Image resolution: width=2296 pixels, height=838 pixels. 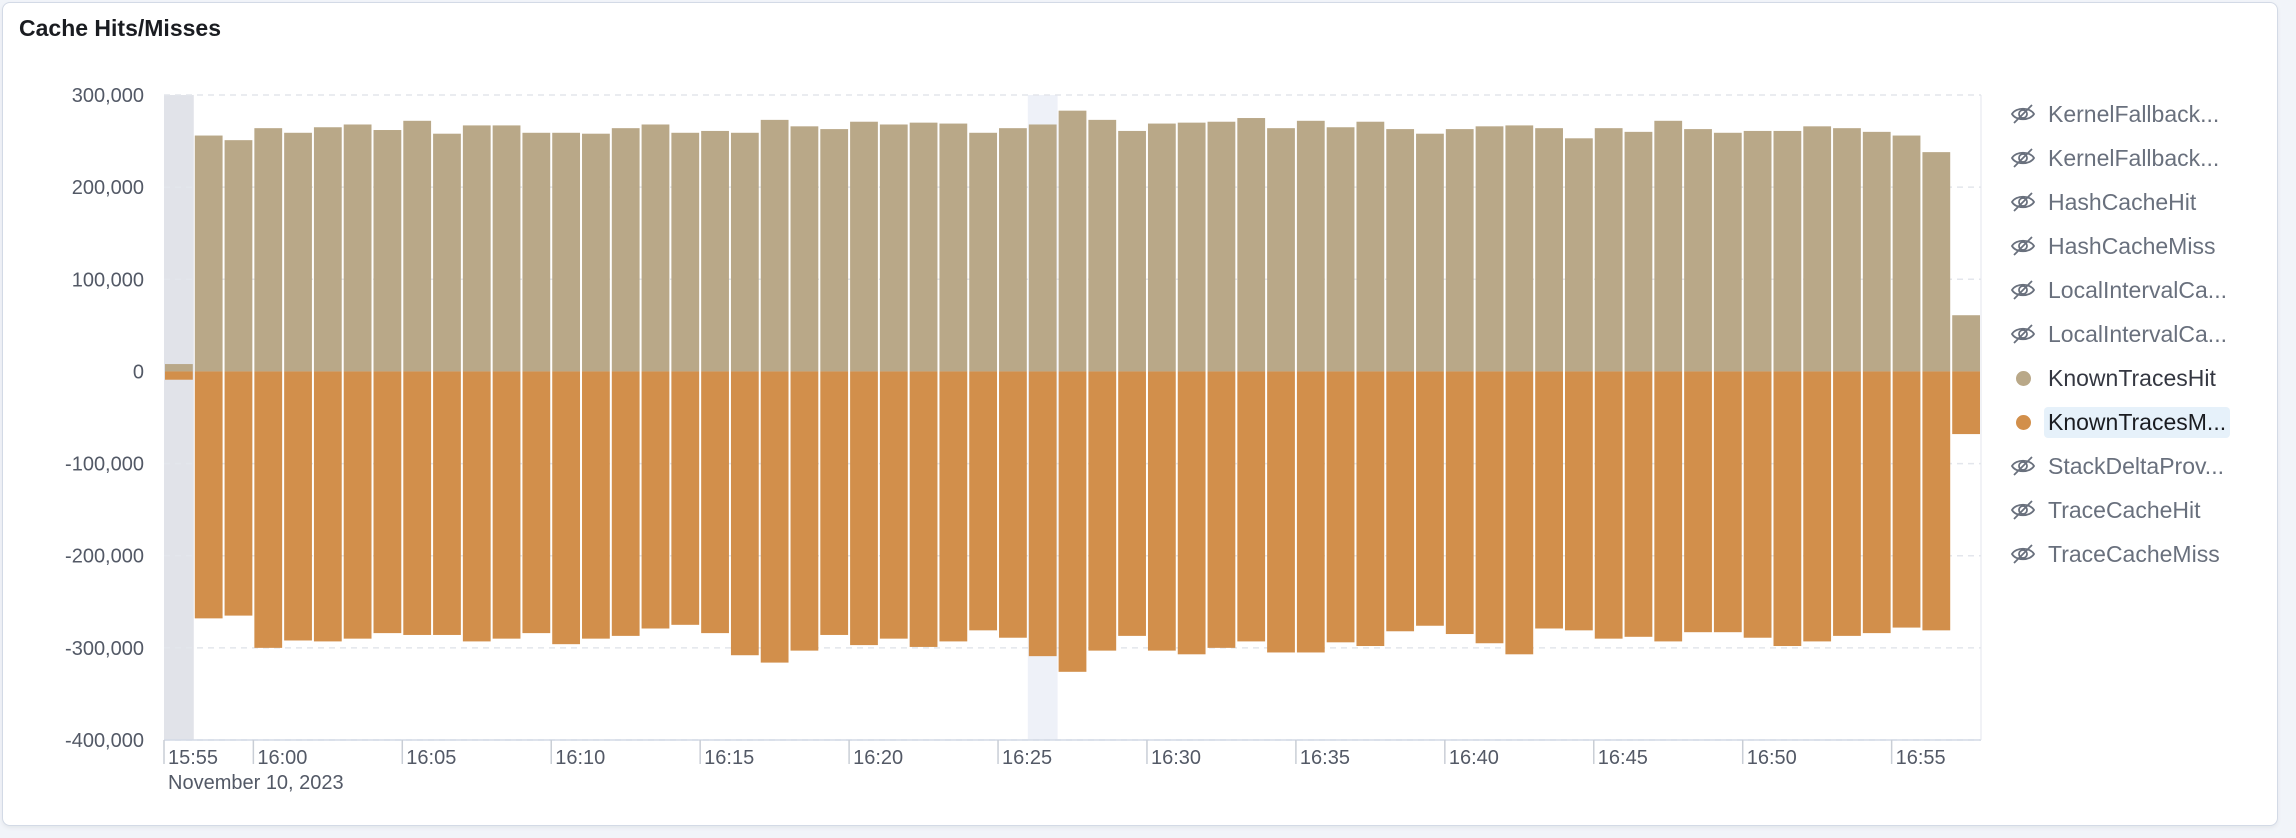 What do you see at coordinates (2130, 246) in the screenshot?
I see `legend-item: HashCacheMiss` at bounding box center [2130, 246].